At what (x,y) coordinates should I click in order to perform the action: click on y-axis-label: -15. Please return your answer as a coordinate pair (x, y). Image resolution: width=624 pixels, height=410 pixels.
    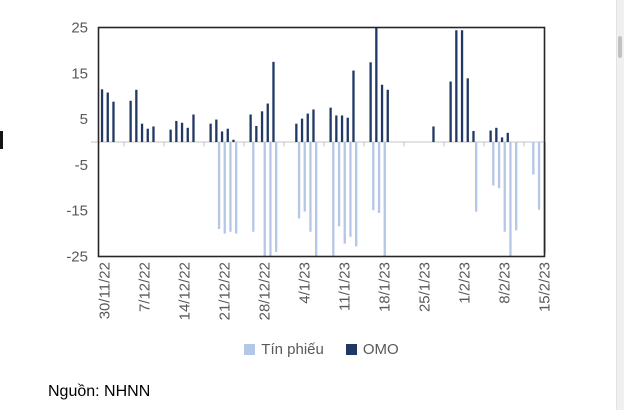
    Looking at the image, I should click on (77, 211).